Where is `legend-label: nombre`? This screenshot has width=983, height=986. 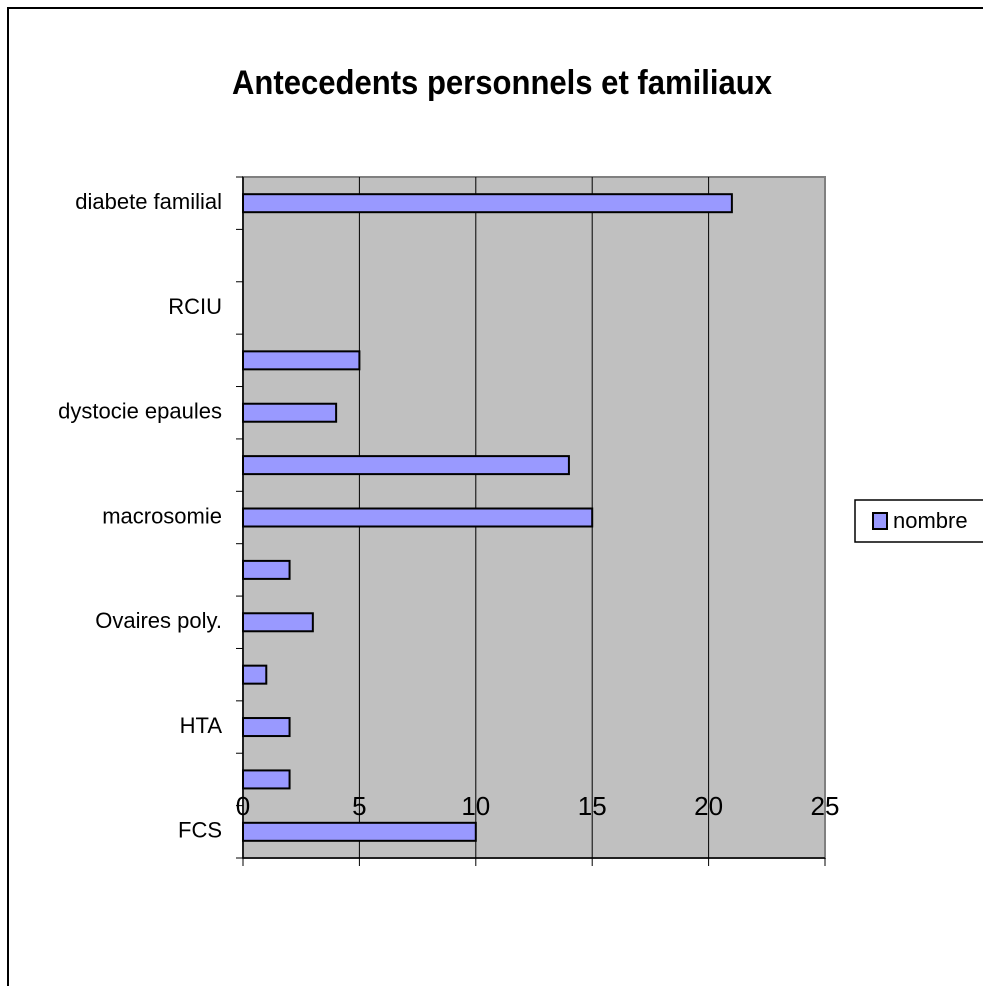
legend-label: nombre is located at coordinates (930, 520).